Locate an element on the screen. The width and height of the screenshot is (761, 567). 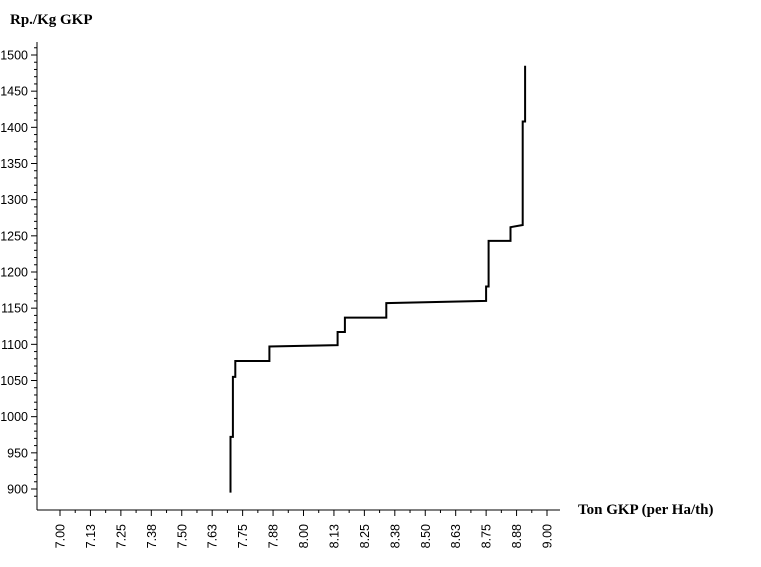
y-tick-label: 1250 is located at coordinates (14, 236).